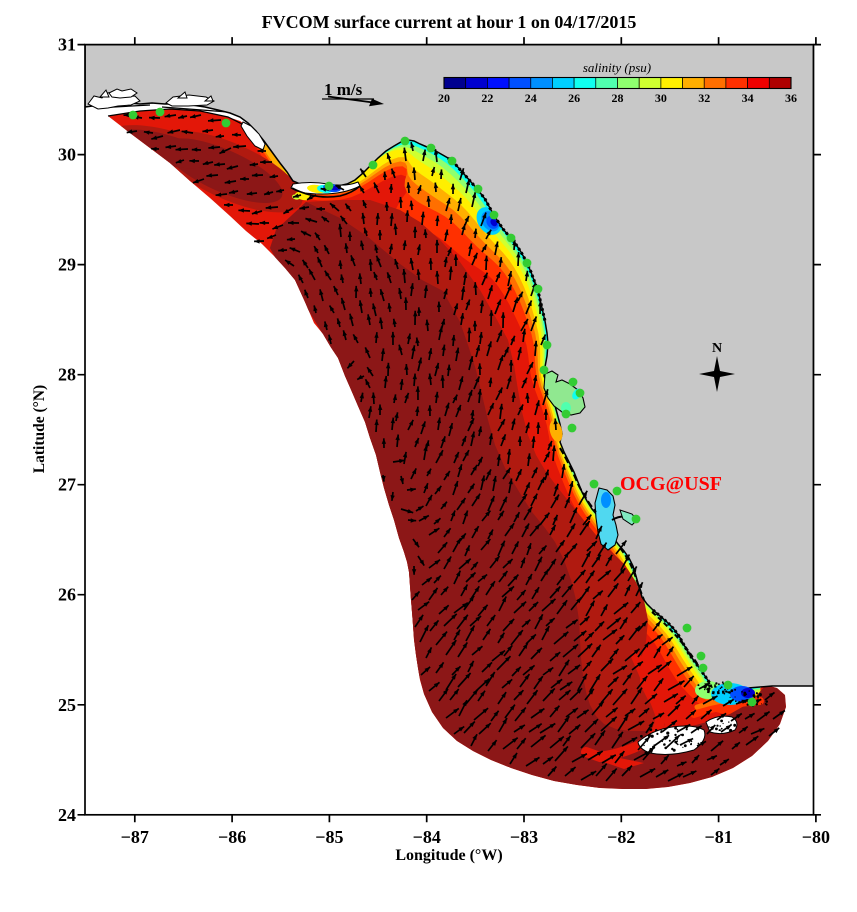  I want to click on svg-text: 1 m/s, so click(343, 89).